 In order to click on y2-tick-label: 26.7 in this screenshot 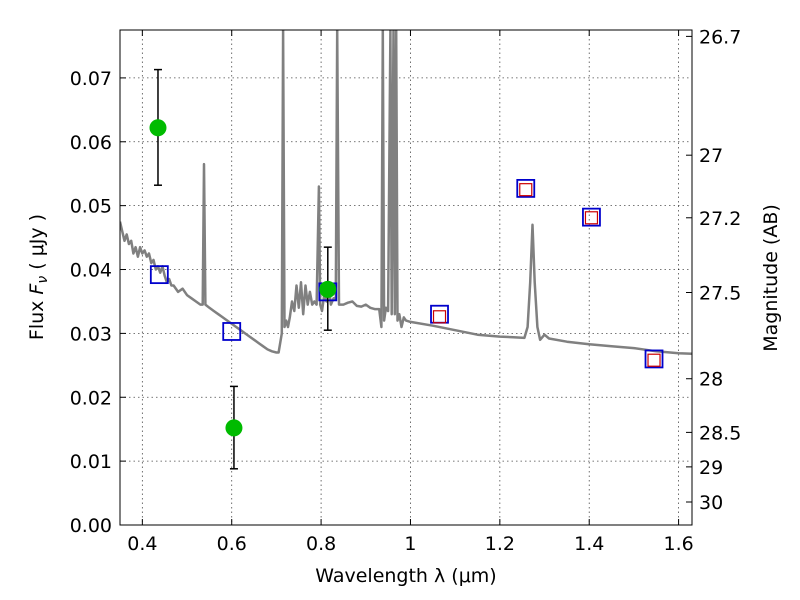, I will do `click(720, 37)`.